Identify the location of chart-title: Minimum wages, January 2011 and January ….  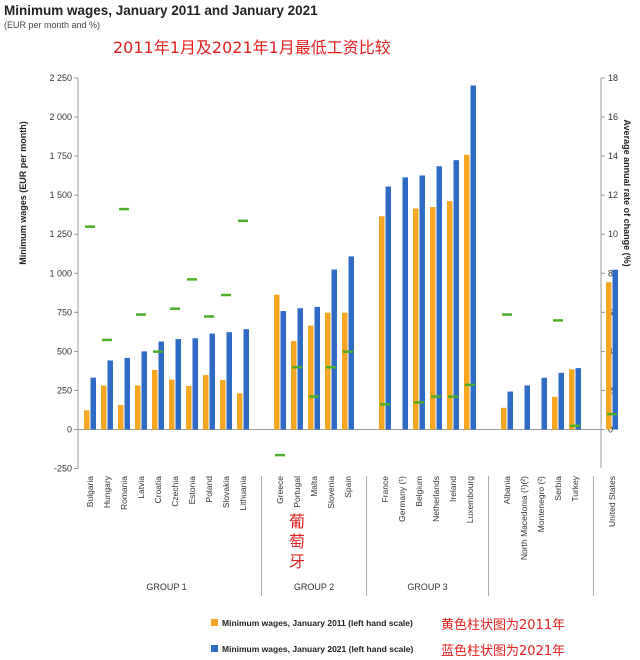
(161, 10).